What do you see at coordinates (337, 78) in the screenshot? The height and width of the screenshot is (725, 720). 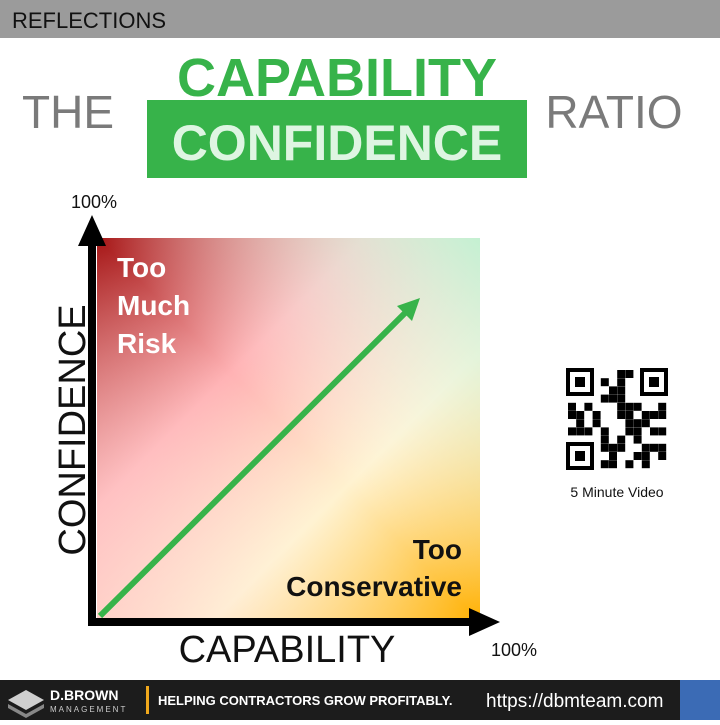 I see `headline-top: CAPABILITY` at bounding box center [337, 78].